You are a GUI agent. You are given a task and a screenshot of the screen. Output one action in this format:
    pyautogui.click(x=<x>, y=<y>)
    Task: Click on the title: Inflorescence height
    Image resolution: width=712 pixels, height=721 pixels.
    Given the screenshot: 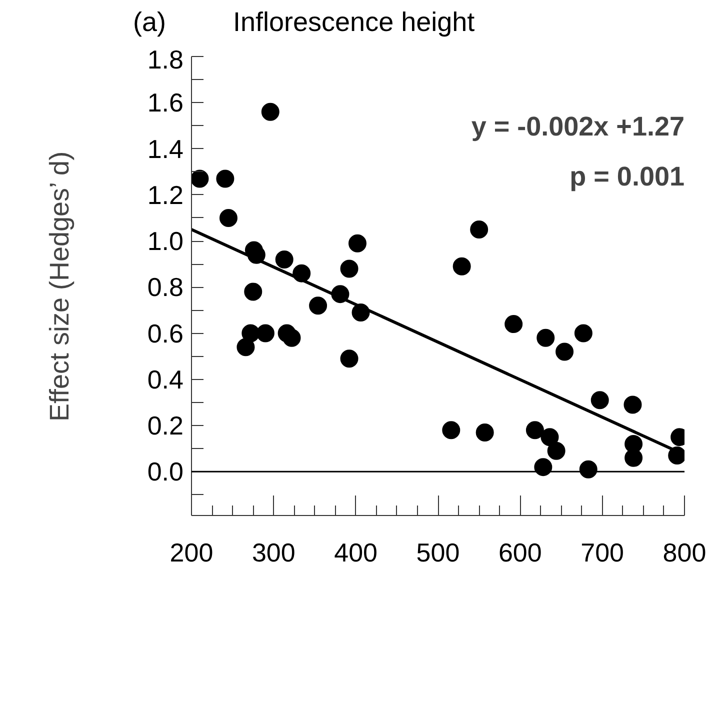 What is the action you would take?
    pyautogui.click(x=354, y=22)
    